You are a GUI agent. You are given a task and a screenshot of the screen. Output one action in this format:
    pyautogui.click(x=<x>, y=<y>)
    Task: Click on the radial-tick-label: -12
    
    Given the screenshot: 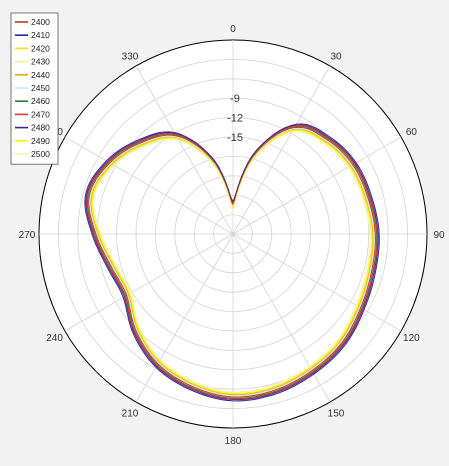 What is the action you would take?
    pyautogui.click(x=235, y=119)
    